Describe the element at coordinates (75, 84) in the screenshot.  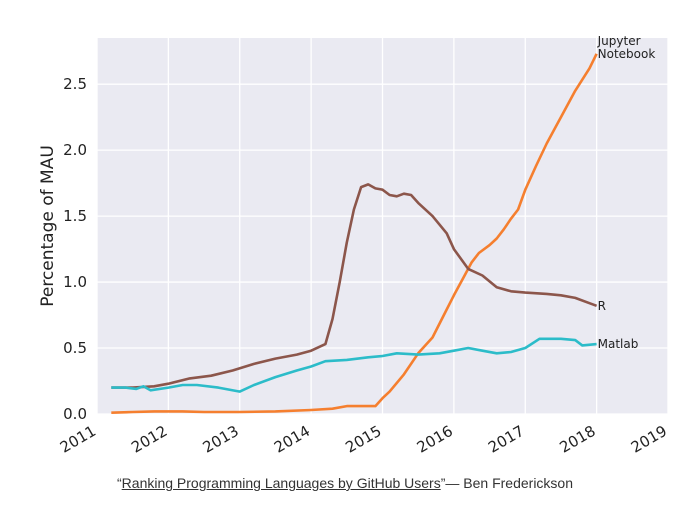
I see `y-tick-label: 2.5` at that location.